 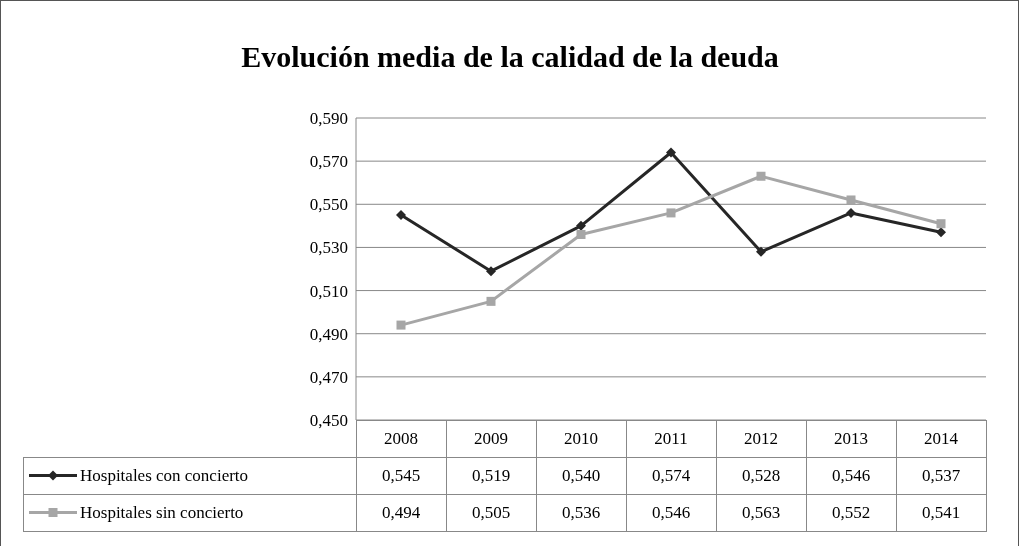 What do you see at coordinates (581, 439) in the screenshot?
I see `x-tick-label: 2010` at bounding box center [581, 439].